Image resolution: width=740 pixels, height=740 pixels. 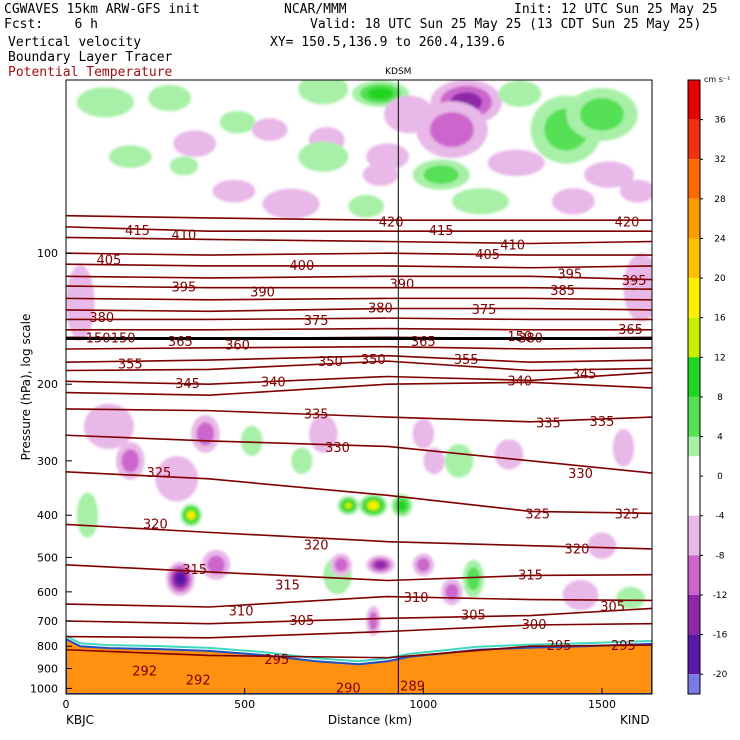 I want to click on theta-label: 365, so click(x=423, y=342).